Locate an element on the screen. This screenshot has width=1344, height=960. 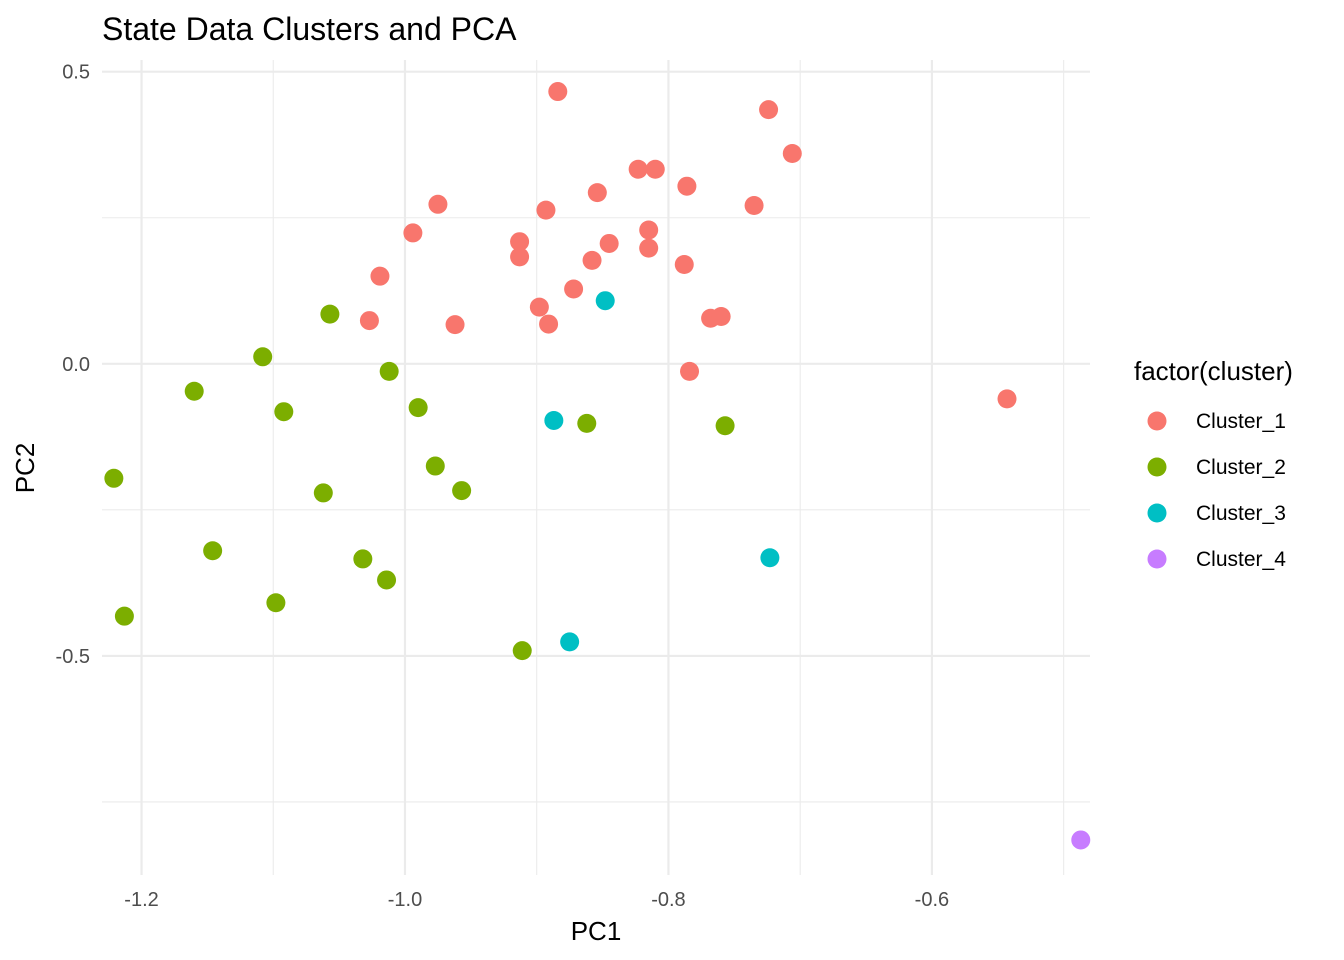
legend-item: Cluster_2 is located at coordinates (1216, 467).